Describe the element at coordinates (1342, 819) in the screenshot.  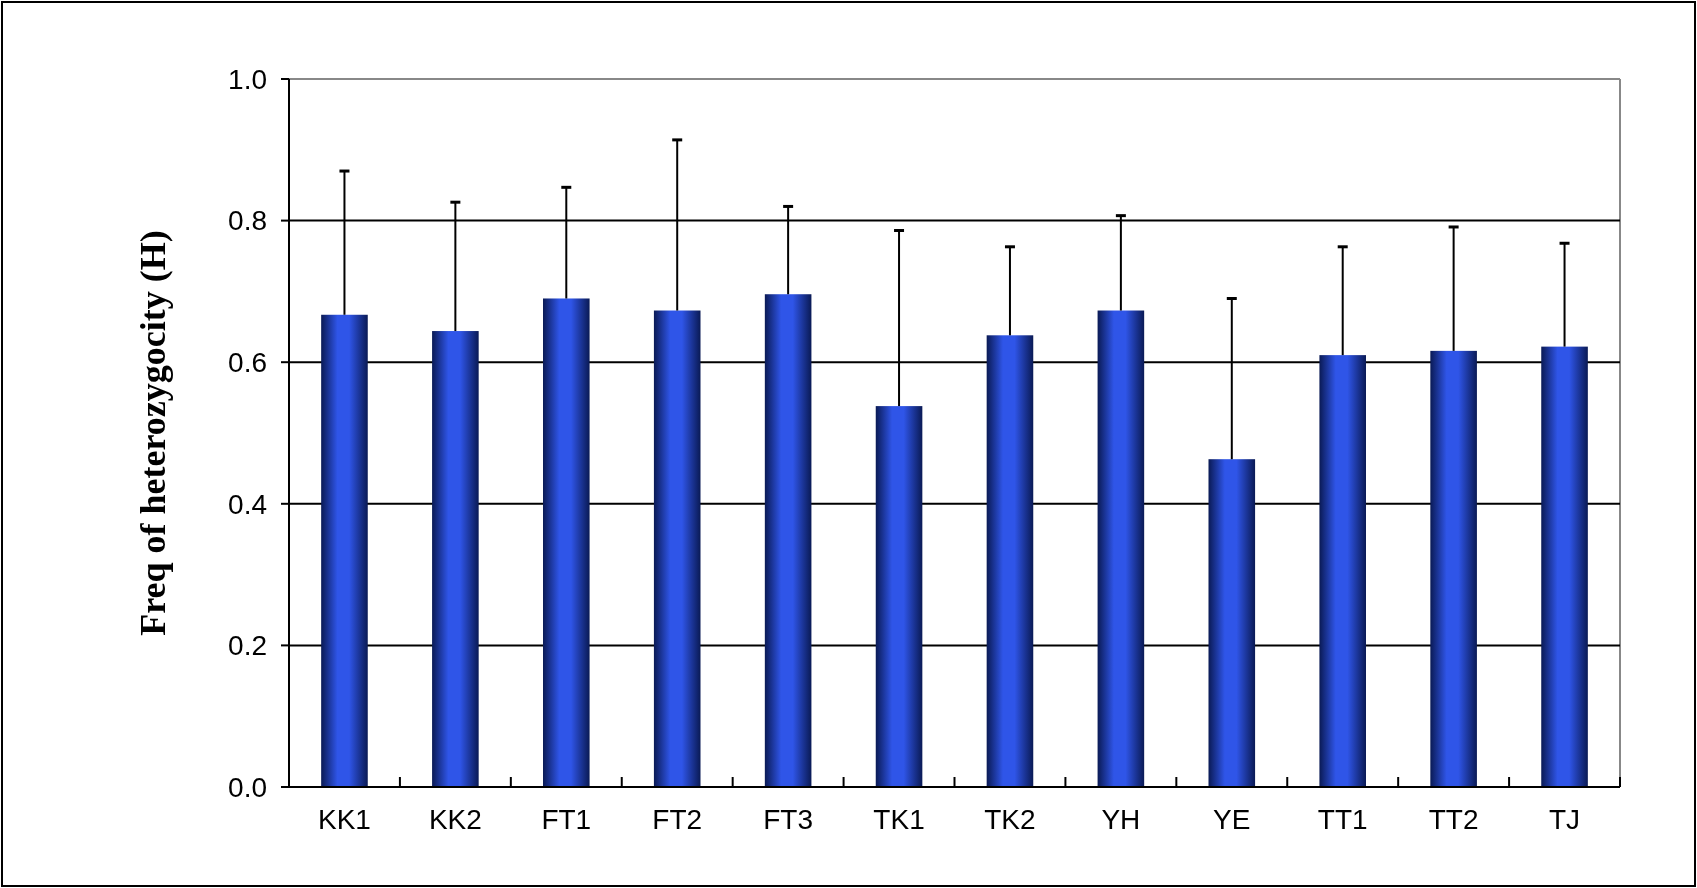
I see `x-tick-label: TT1` at that location.